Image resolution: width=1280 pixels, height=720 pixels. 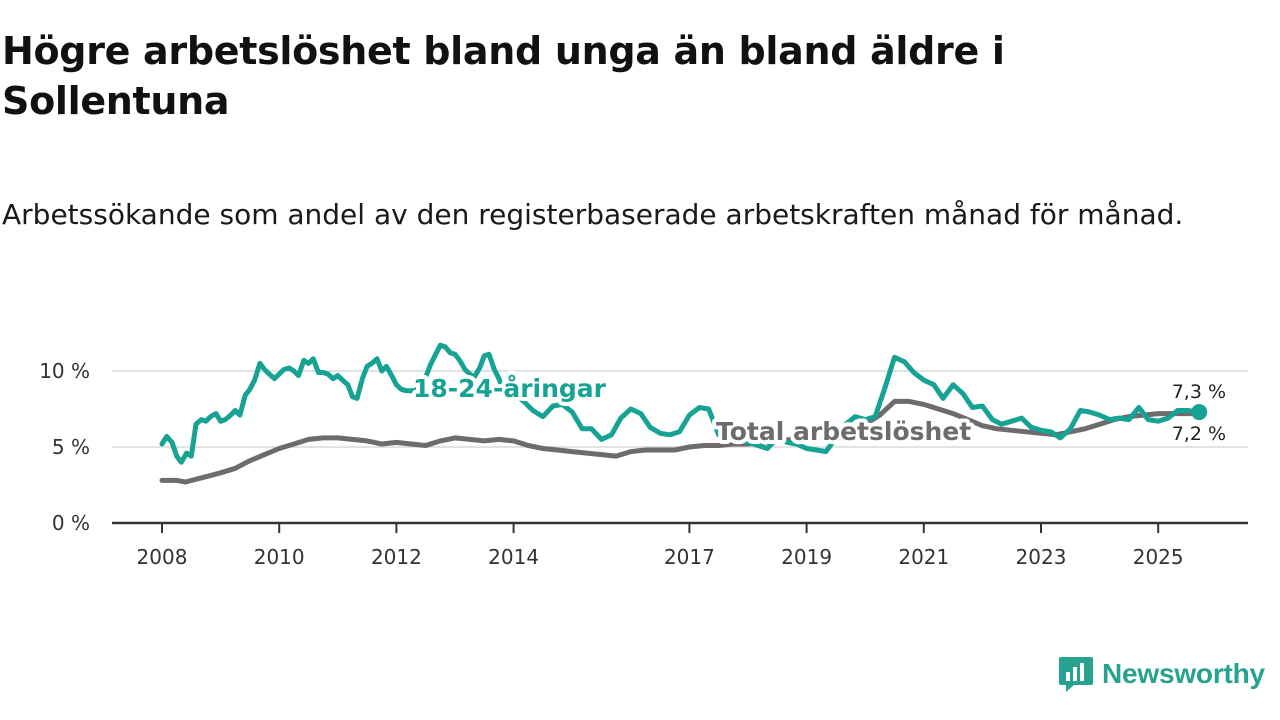 What do you see at coordinates (1076, 674) in the screenshot?
I see `newsworthy-logo-icon` at bounding box center [1076, 674].